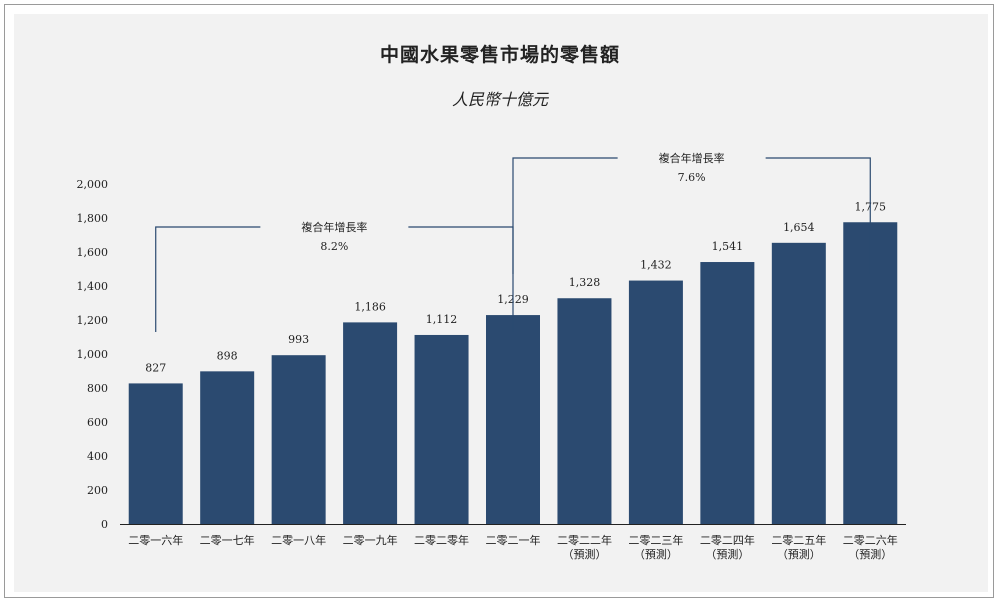 The width and height of the screenshot is (1000, 604). I want to click on y-tick-label: 1,000, so click(93, 354).